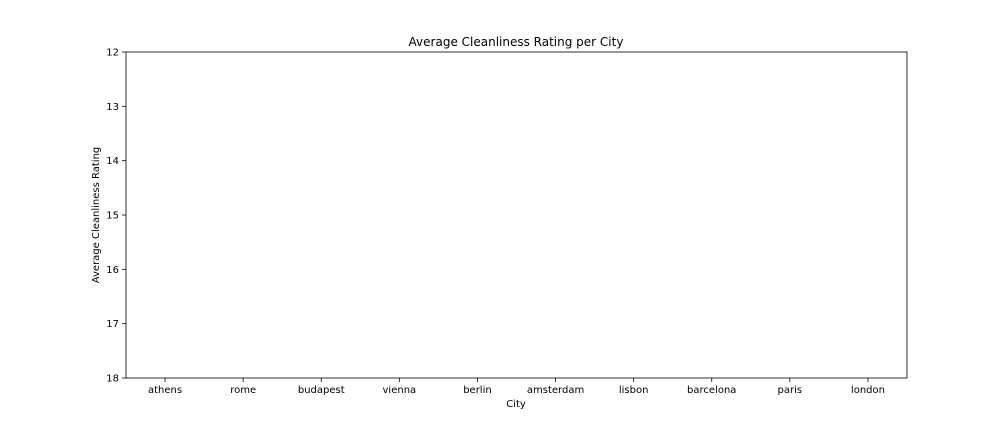 The width and height of the screenshot is (1008, 432). What do you see at coordinates (516, 404) in the screenshot?
I see `x-axis-label: City` at bounding box center [516, 404].